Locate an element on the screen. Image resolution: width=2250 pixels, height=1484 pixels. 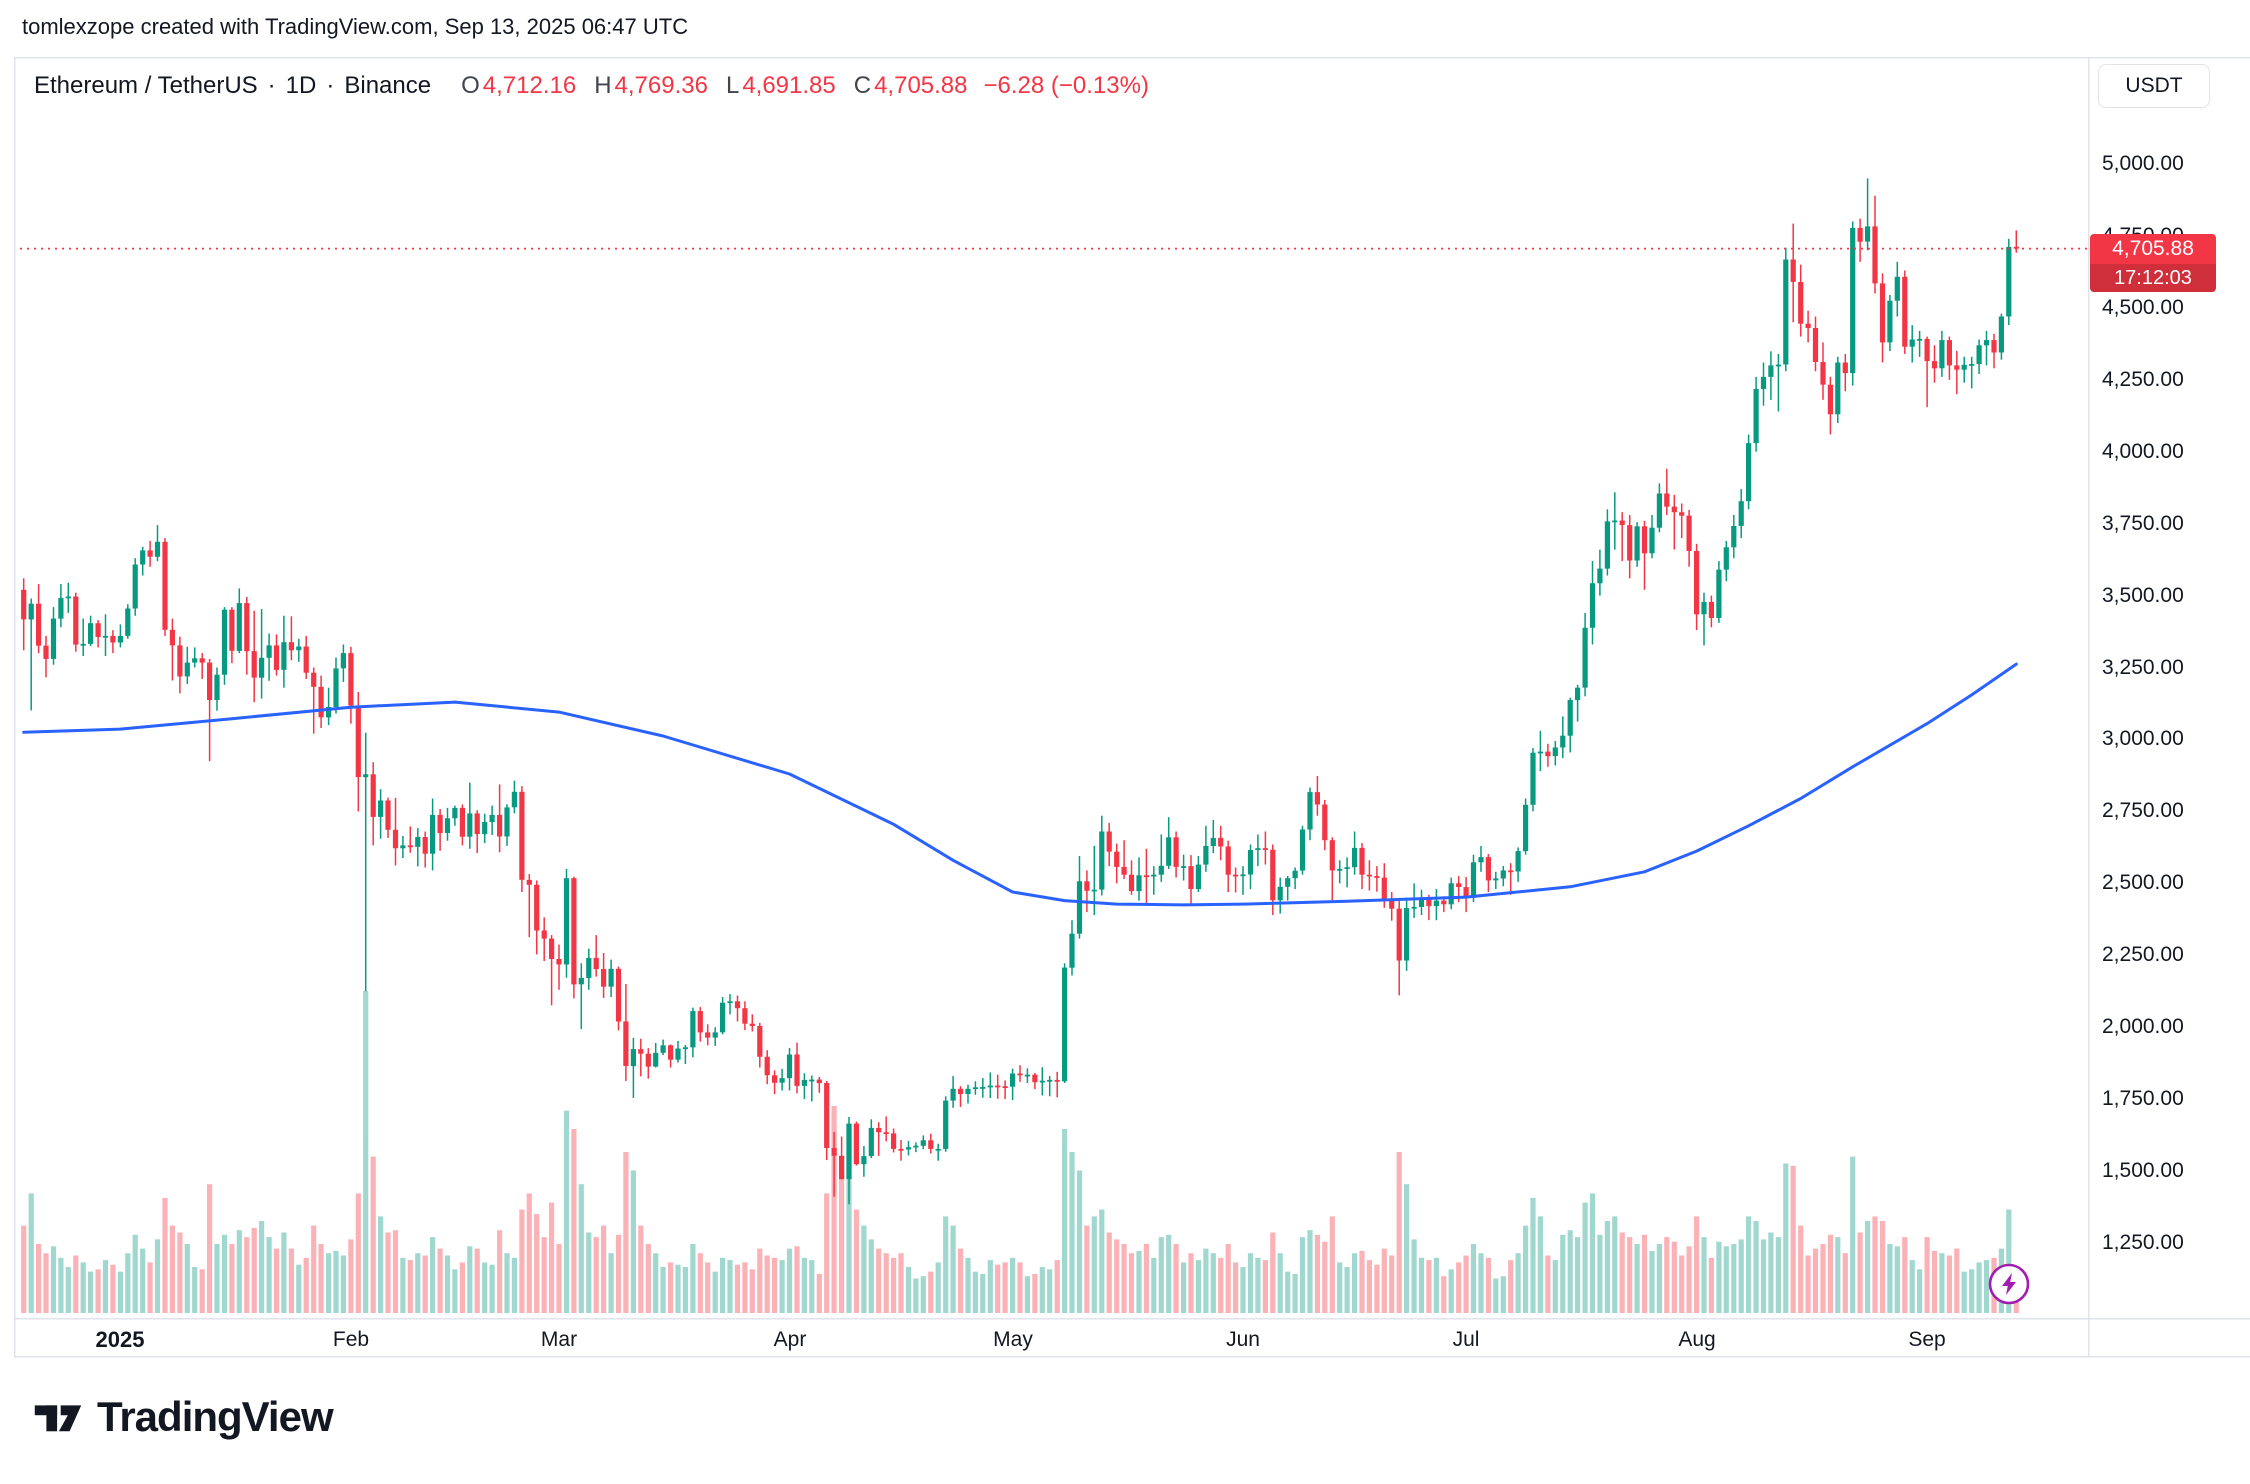
price-tick-label: 2,500.00 is located at coordinates (2143, 882).